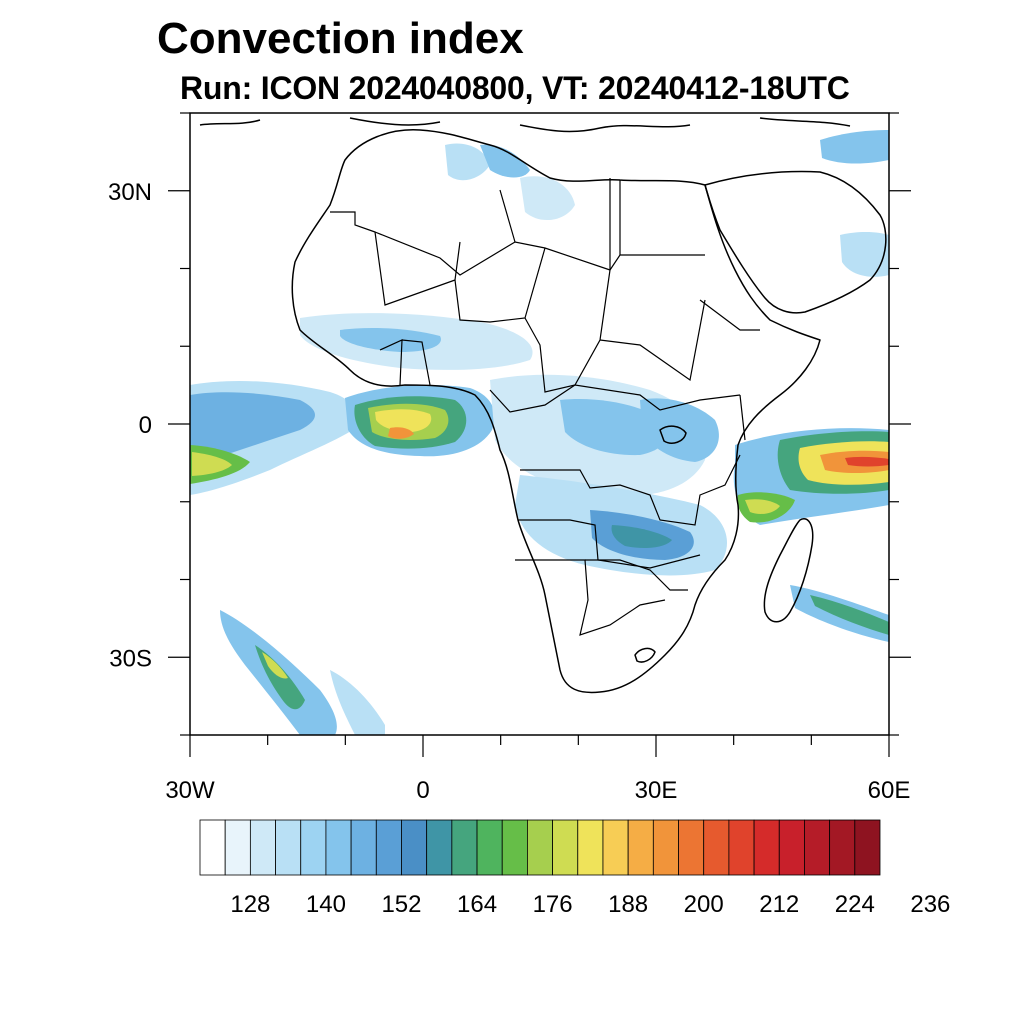  Describe the element at coordinates (788, 570) in the screenshot. I see `madagascar-coastline` at that location.